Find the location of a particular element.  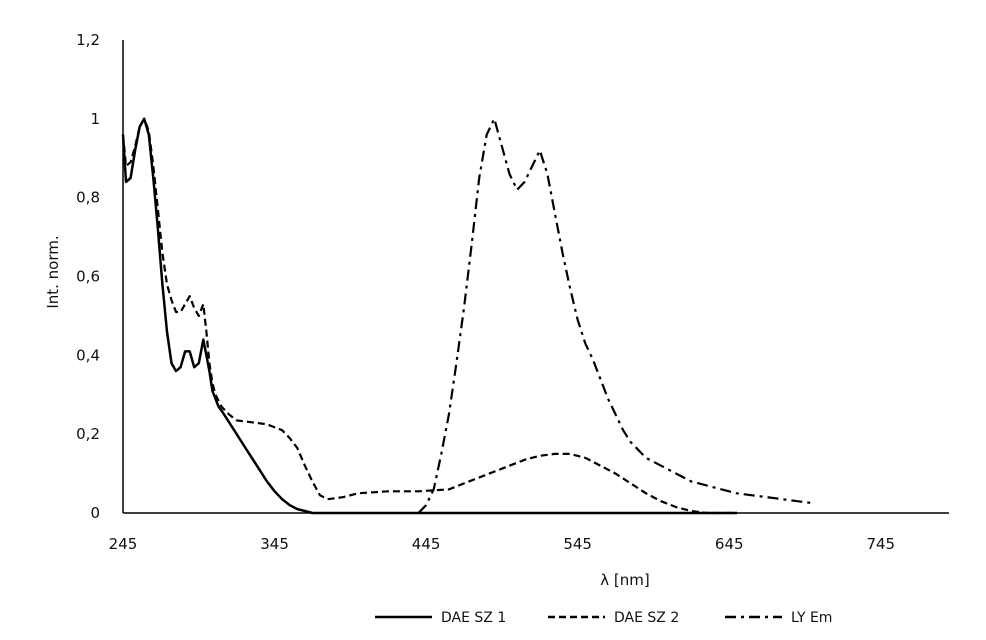

legend-item-dae-sz-1: DAE SZ 1 is located at coordinates (440, 618).